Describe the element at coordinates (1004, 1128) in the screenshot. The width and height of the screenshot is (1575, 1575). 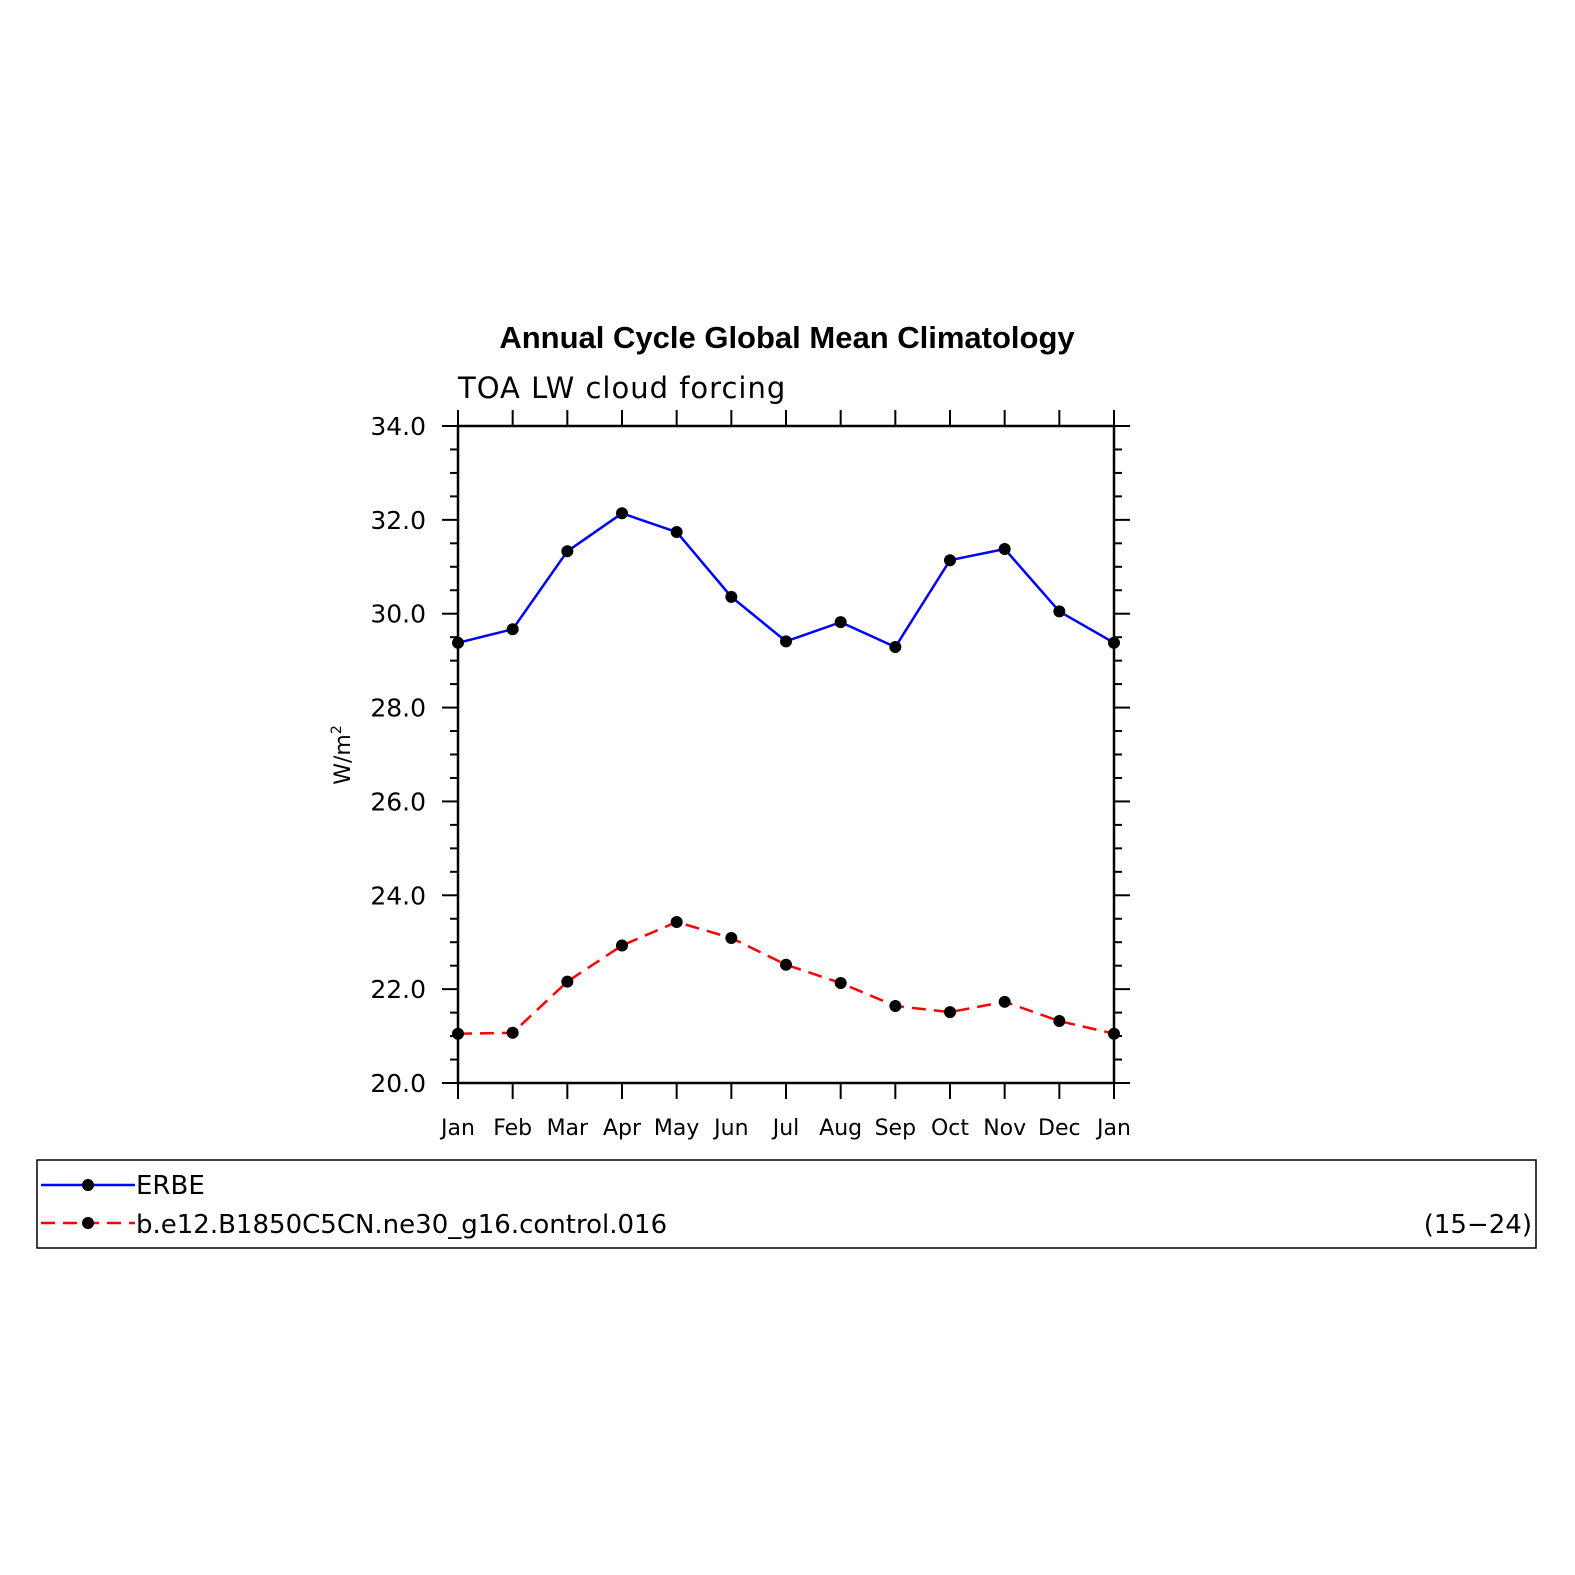
I see `x-tick-label: Nov` at that location.